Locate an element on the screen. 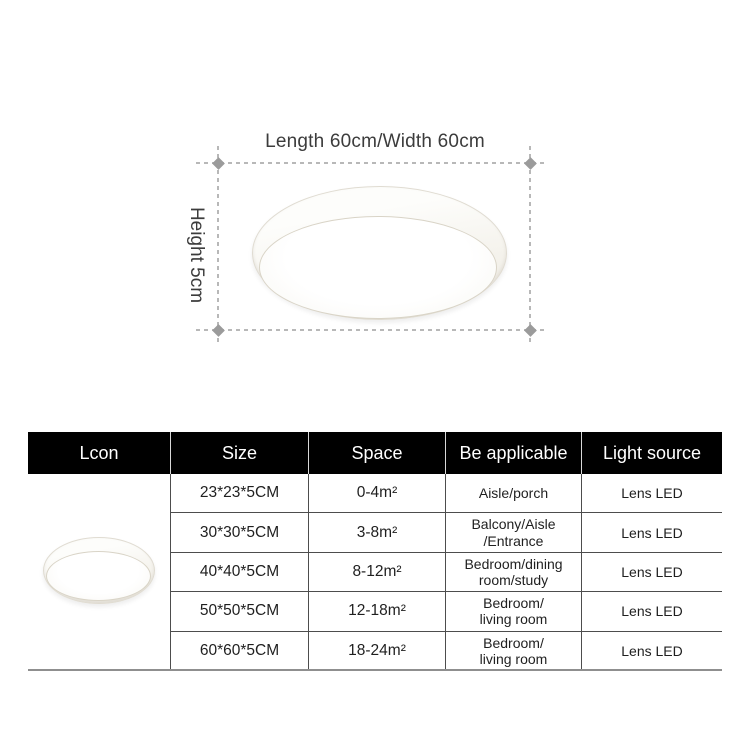 This screenshot has width=750, height=750. header-size: Size is located at coordinates (240, 453).